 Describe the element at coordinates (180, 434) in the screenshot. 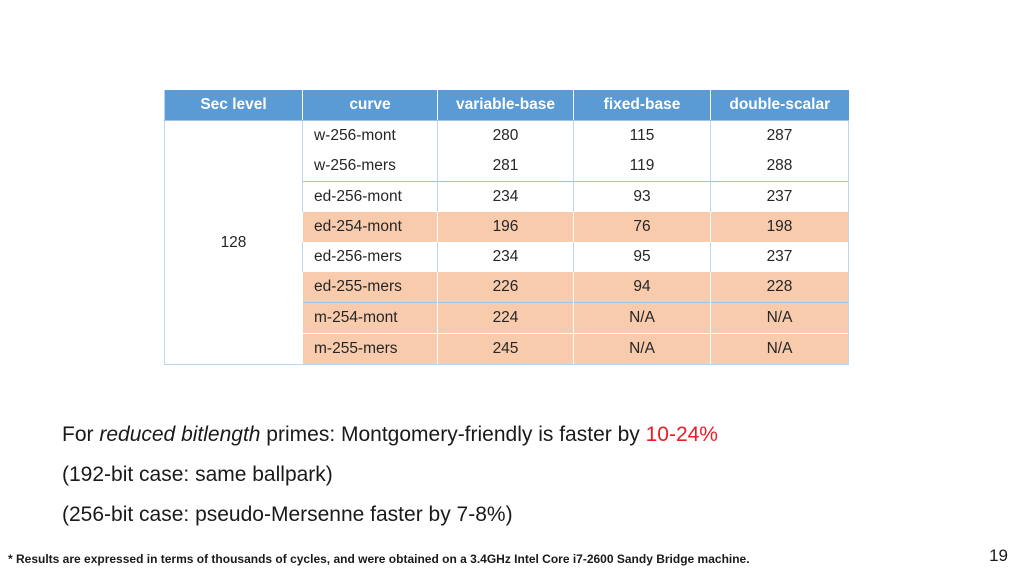

I see `note-line-1-italic: reduced bitlength` at that location.